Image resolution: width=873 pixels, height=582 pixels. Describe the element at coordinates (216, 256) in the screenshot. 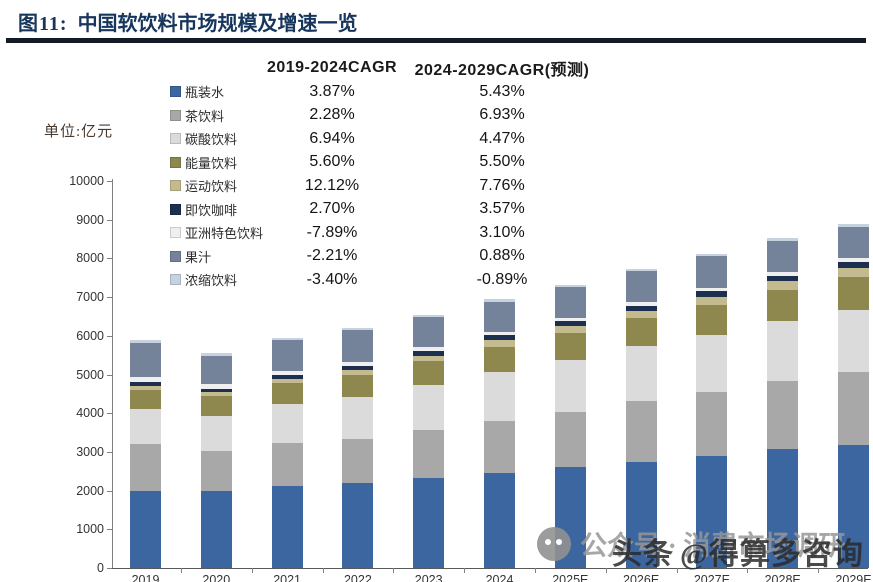

I see `legend-item: 果汁` at that location.